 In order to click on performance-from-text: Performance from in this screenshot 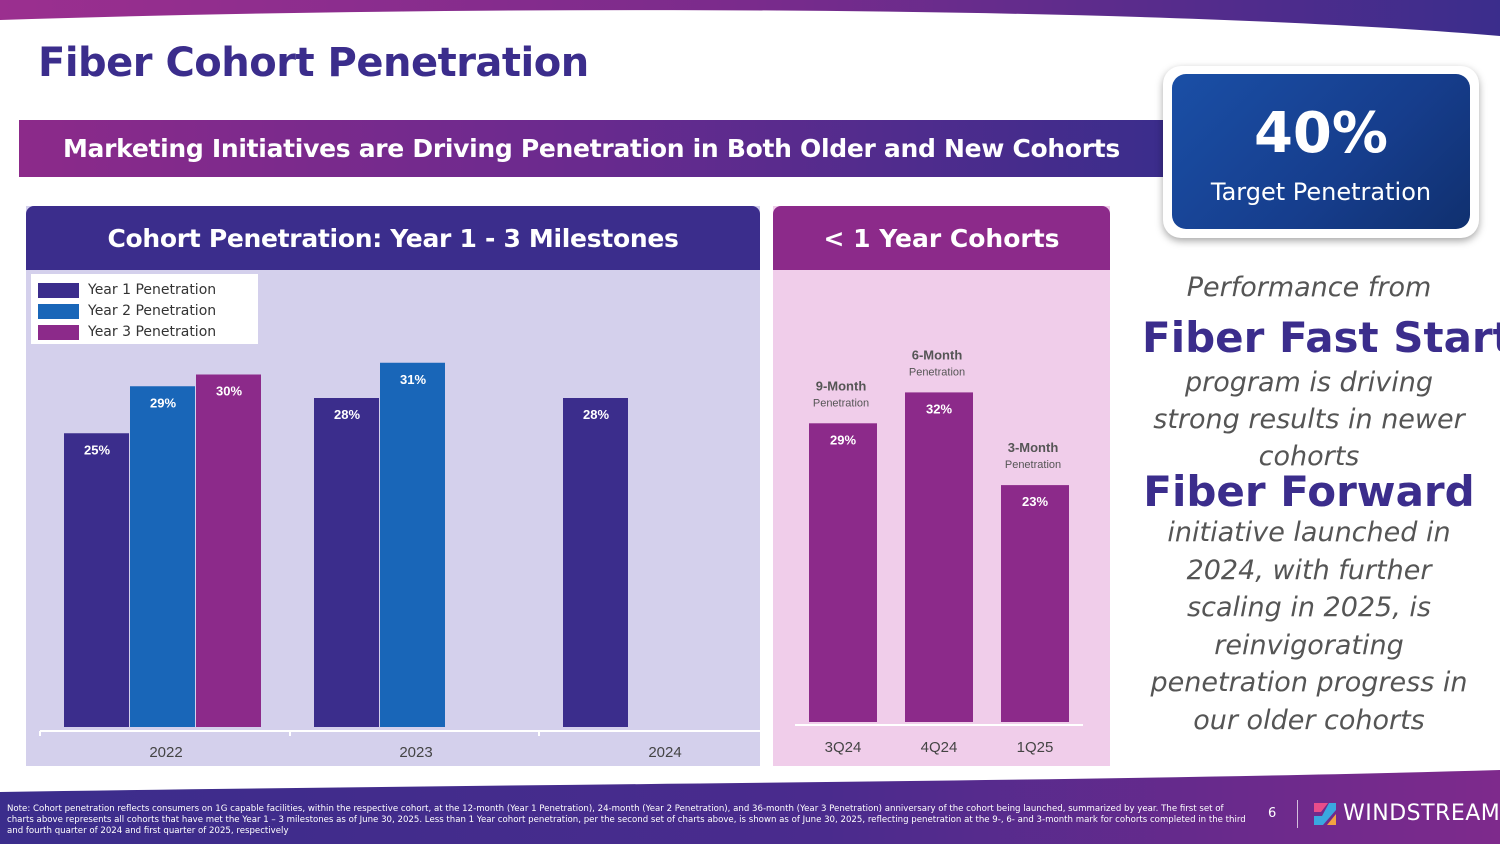, I will do `click(1309, 287)`.